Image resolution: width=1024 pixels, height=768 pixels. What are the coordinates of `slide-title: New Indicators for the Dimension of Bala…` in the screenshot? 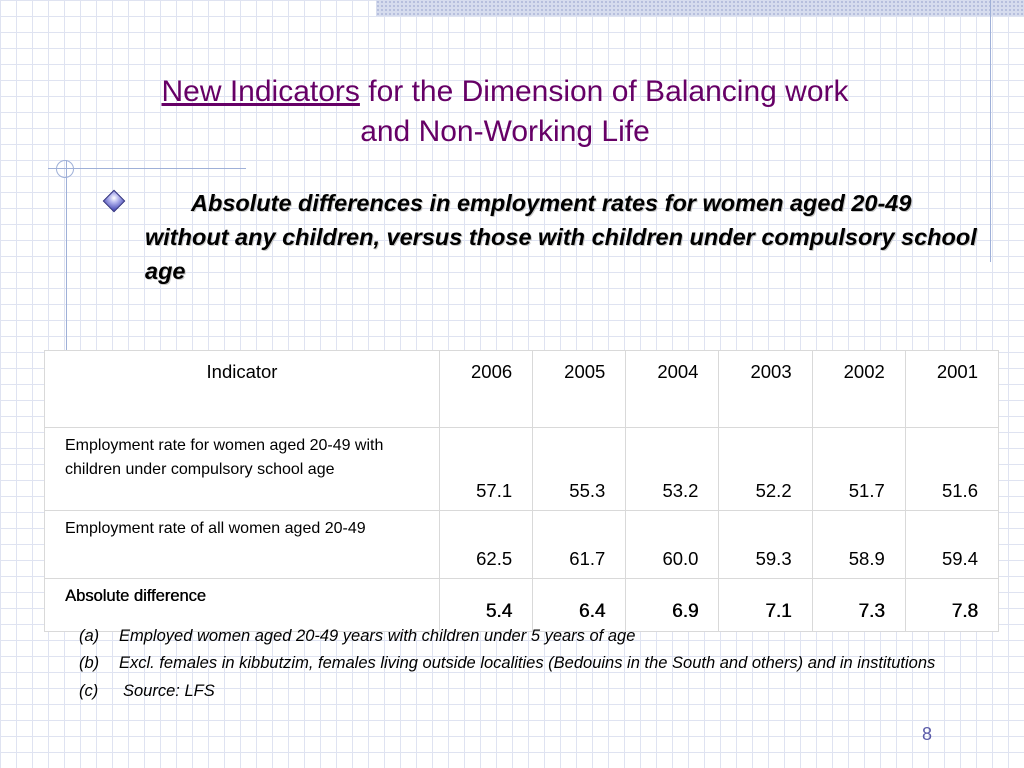 It's located at (505, 112).